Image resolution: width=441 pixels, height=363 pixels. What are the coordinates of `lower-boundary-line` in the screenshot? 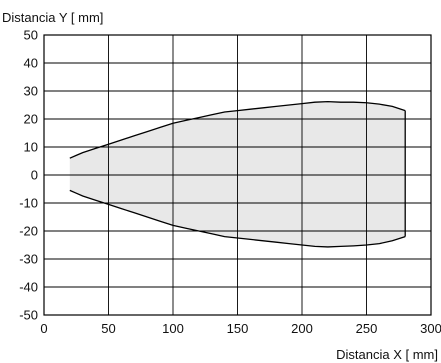 It's located at (237, 218).